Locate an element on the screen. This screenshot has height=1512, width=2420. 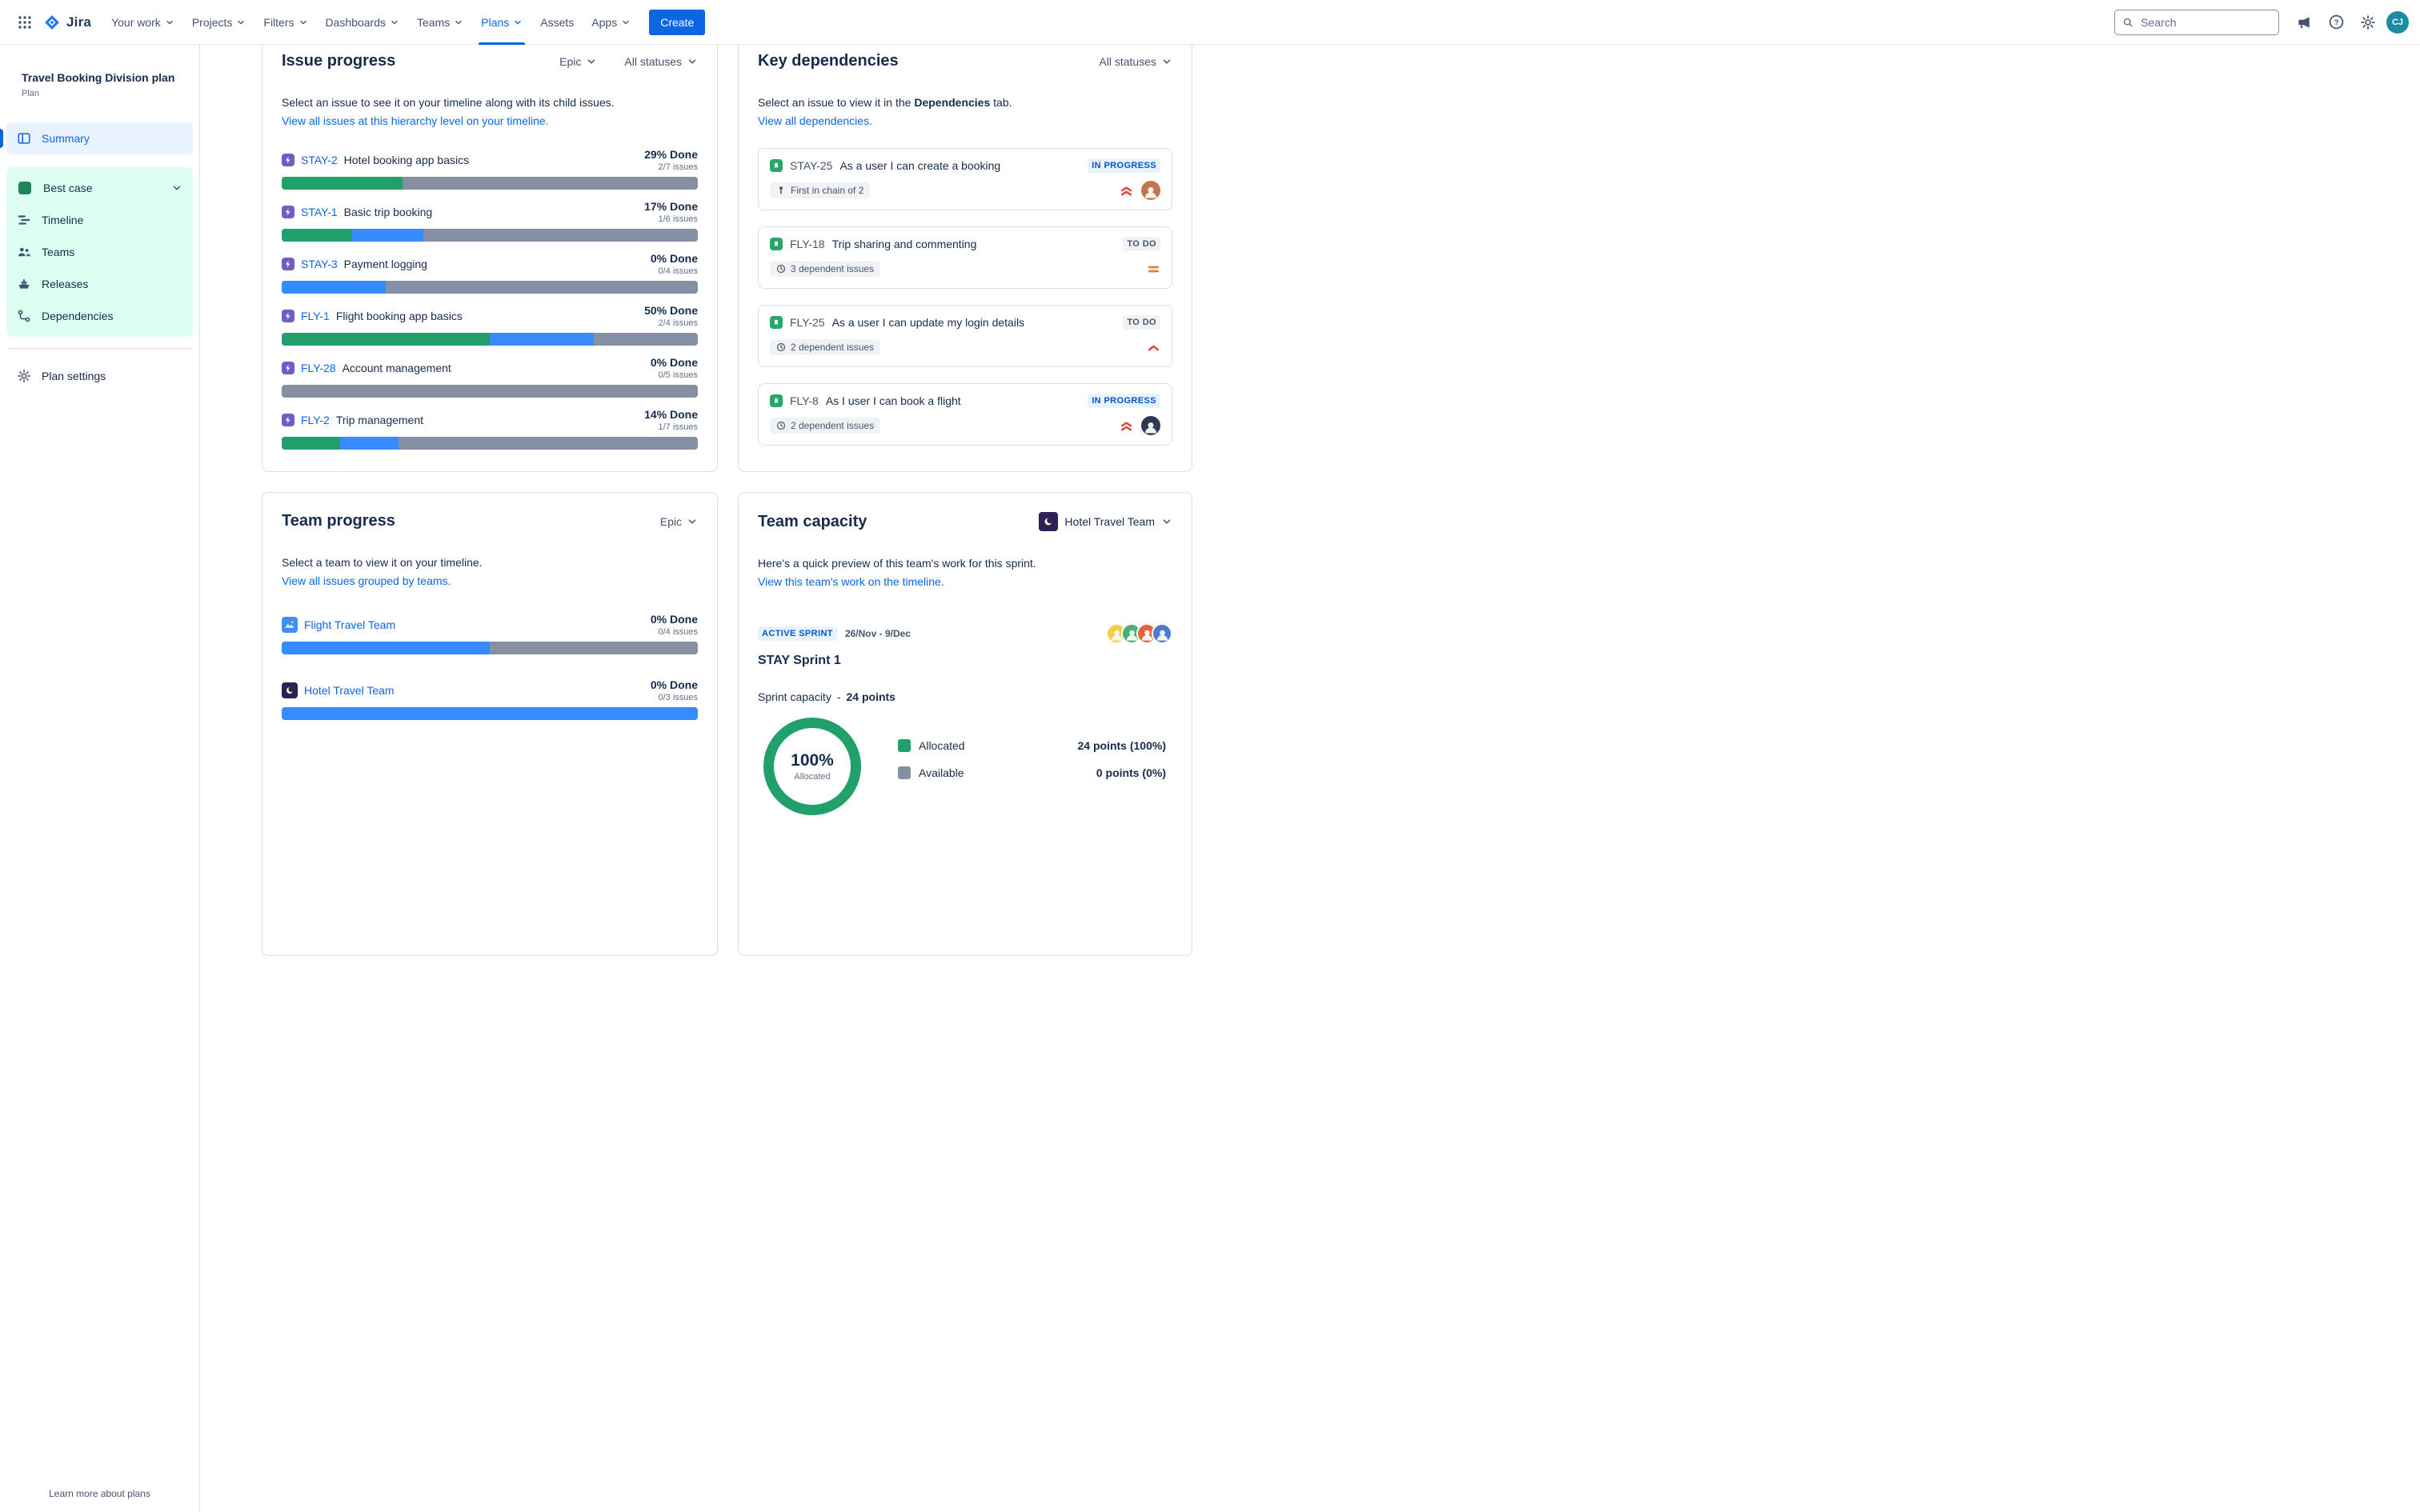
status-badge: IN PROGRESS is located at coordinates (1124, 165).